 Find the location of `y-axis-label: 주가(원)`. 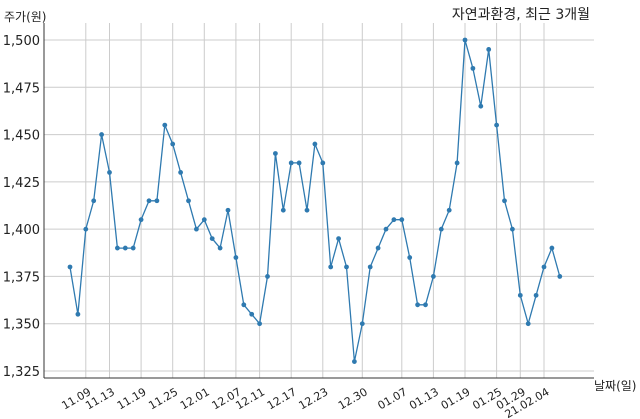

y-axis-label: 주가(원) is located at coordinates (25, 17).